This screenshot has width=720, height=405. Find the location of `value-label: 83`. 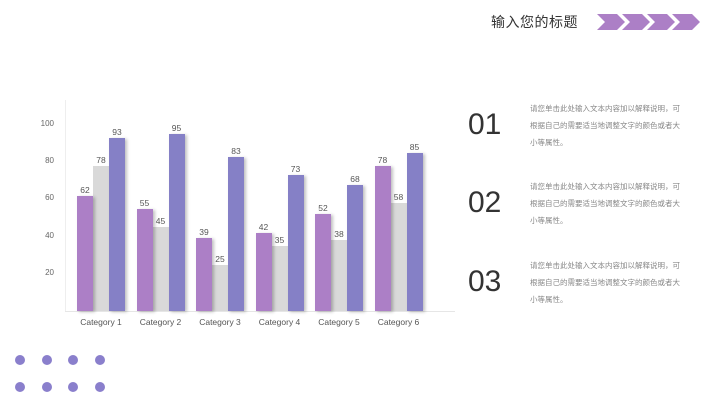

value-label: 83 is located at coordinates (236, 150).